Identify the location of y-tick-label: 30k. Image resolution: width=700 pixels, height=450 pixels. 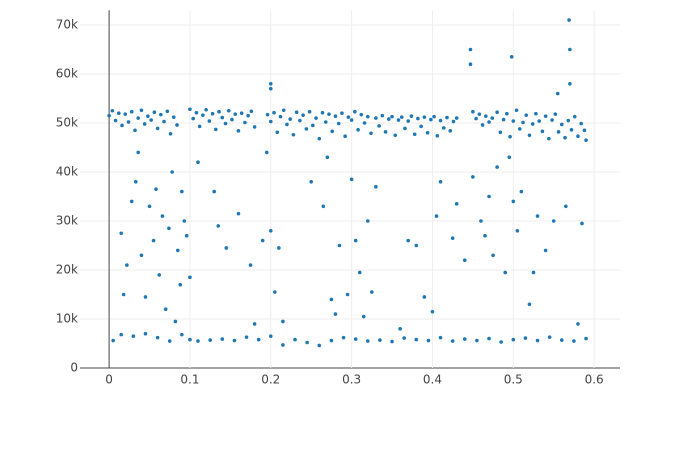
(67, 221).